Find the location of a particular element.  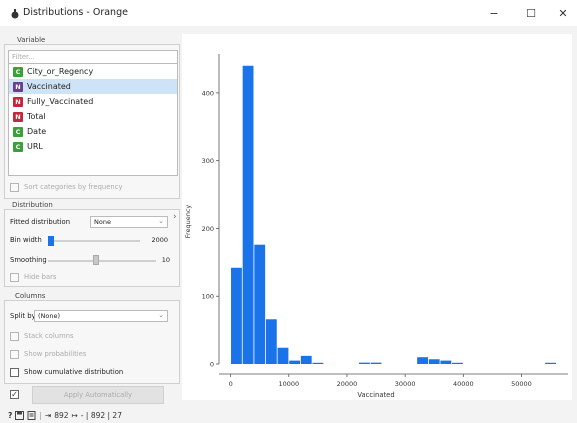

y-tick-label: 200 is located at coordinates (208, 229).